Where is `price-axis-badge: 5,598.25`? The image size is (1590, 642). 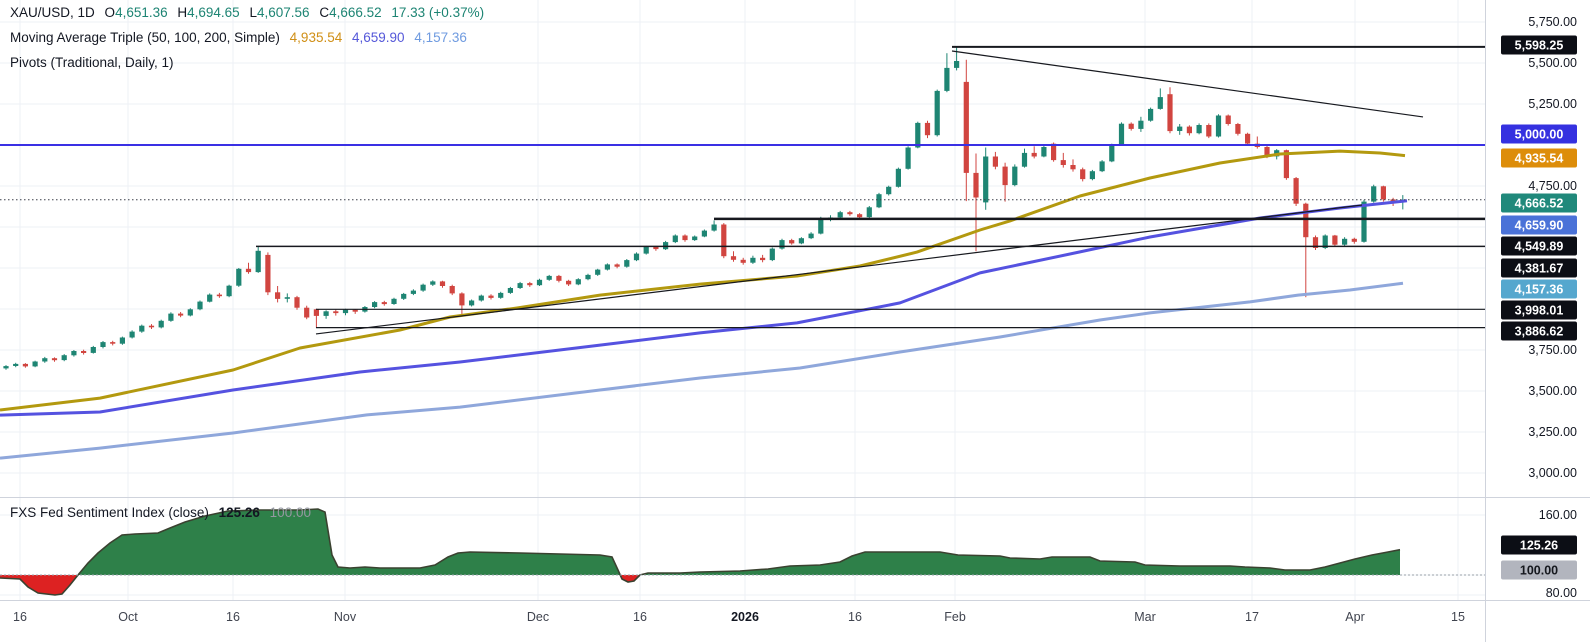 price-axis-badge: 5,598.25 is located at coordinates (1539, 45).